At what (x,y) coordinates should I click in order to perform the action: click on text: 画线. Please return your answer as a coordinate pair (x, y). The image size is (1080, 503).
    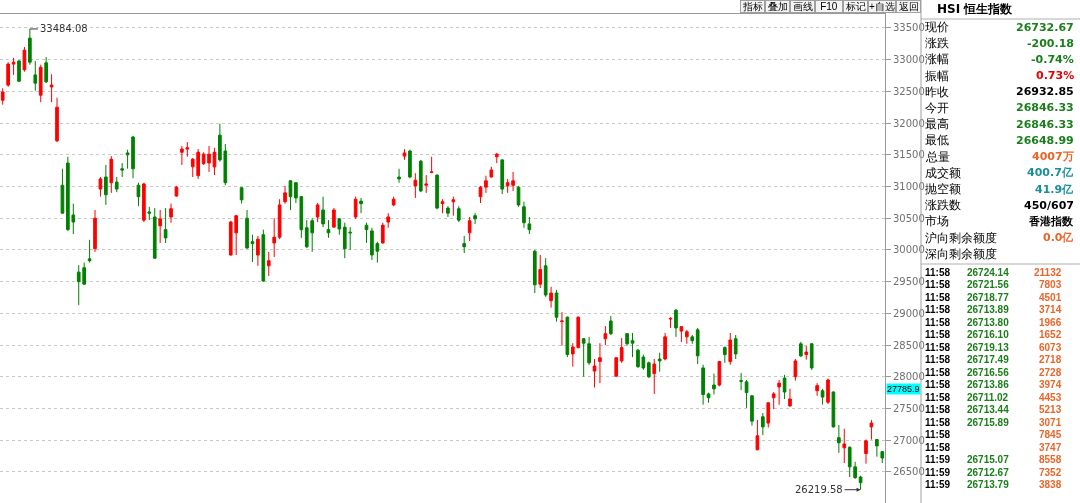
    Looking at the image, I should click on (802, 6).